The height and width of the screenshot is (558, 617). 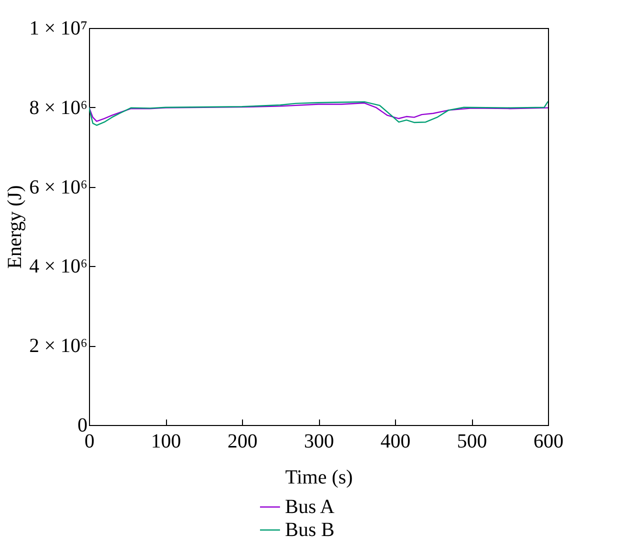 What do you see at coordinates (58, 29) in the screenshot?
I see `y-tick-label: 1 × 10⁷` at bounding box center [58, 29].